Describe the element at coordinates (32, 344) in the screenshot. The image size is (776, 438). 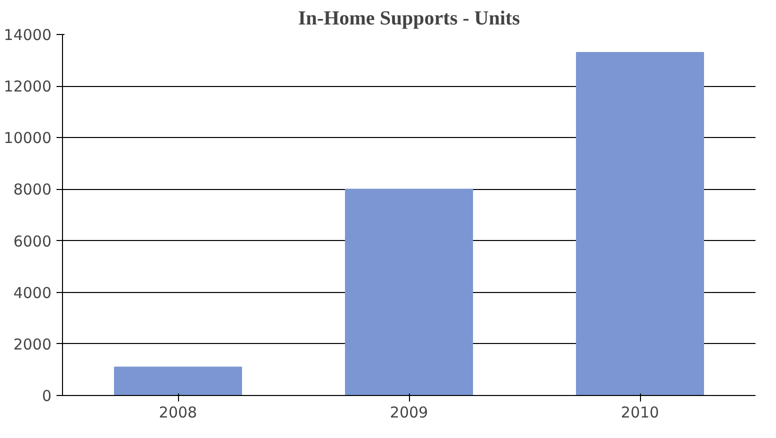
I see `y-tick-label: 2000` at that location.